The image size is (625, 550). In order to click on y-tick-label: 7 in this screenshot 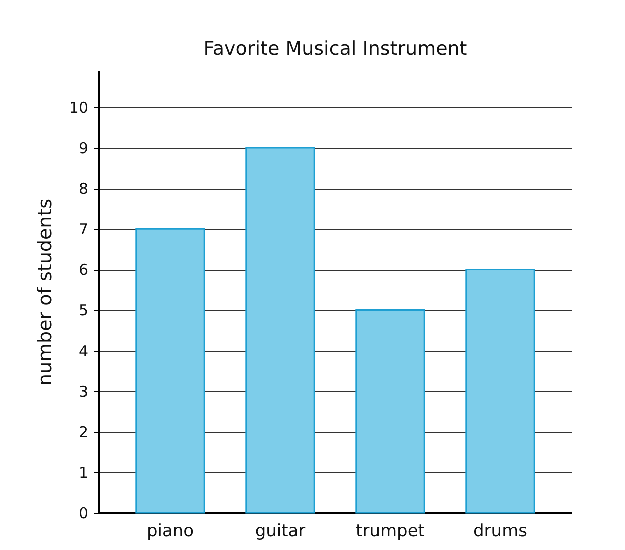, I will do `click(83, 229)`.